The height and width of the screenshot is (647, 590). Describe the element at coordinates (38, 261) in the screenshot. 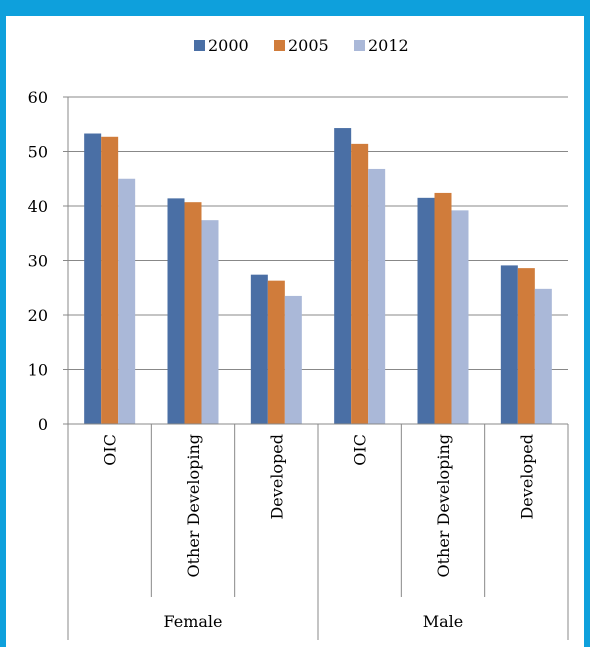

I see `y-tick-label: 30` at that location.